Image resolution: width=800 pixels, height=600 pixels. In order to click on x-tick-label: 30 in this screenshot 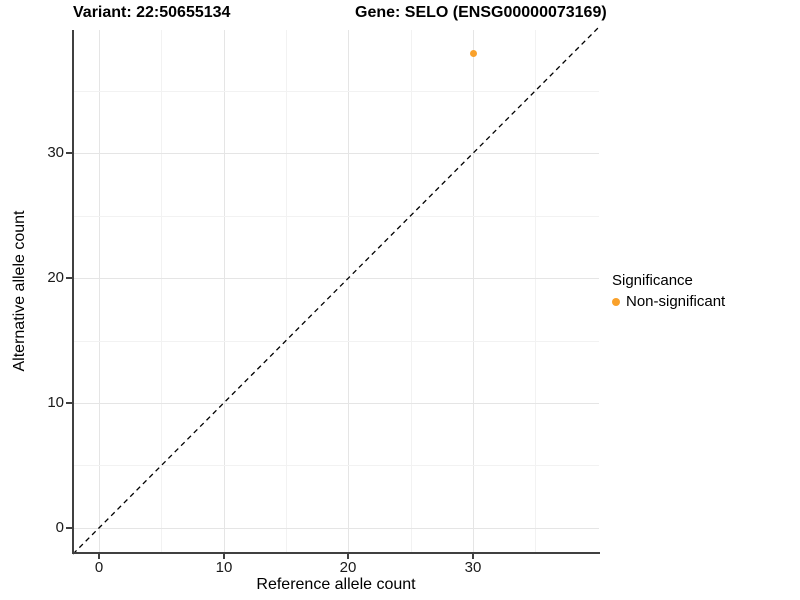, I will do `click(473, 567)`.